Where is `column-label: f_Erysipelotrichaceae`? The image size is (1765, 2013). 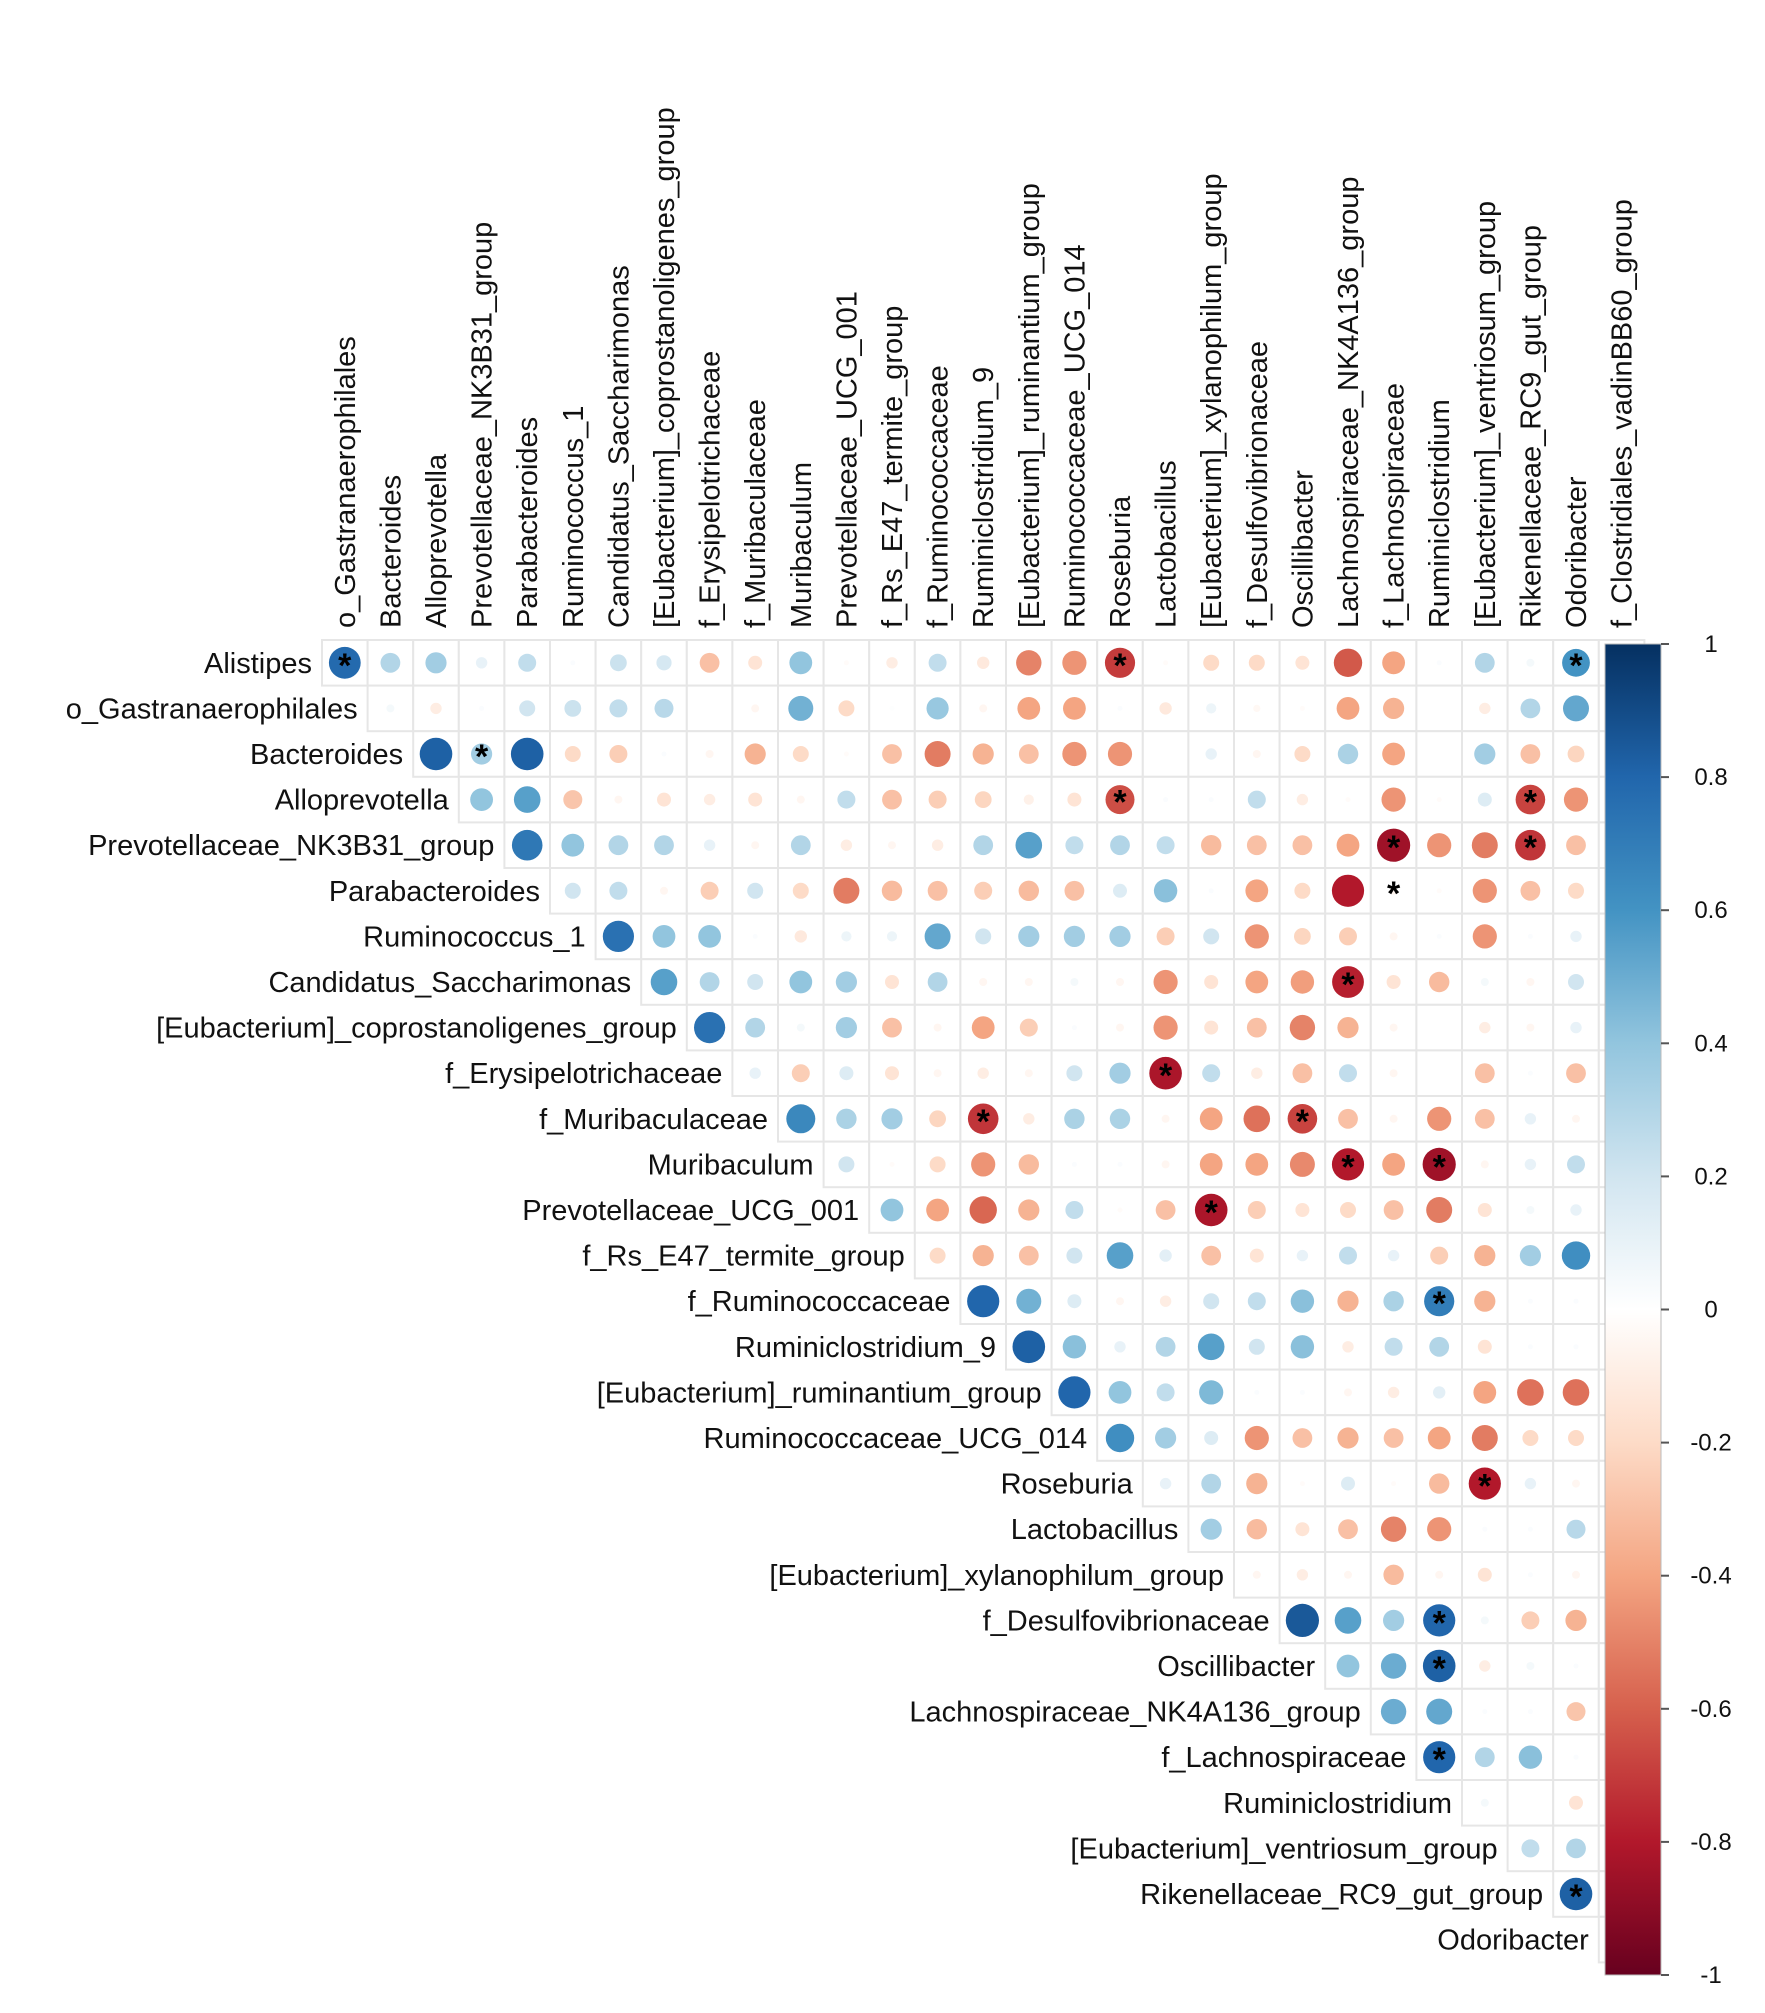
column-label: f_Erysipelotrichaceae is located at coordinates (711, 489).